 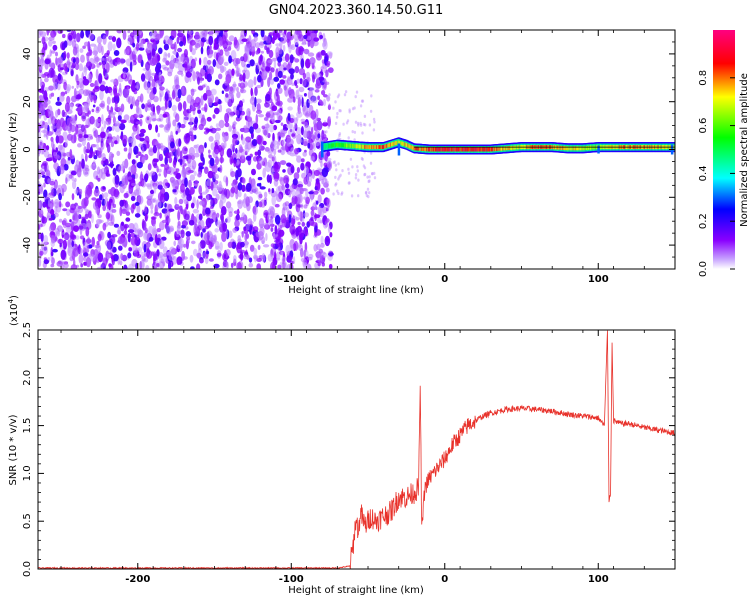 What do you see at coordinates (14, 314) in the screenshot?
I see `snr-multiplier-base: (x10` at bounding box center [14, 314].